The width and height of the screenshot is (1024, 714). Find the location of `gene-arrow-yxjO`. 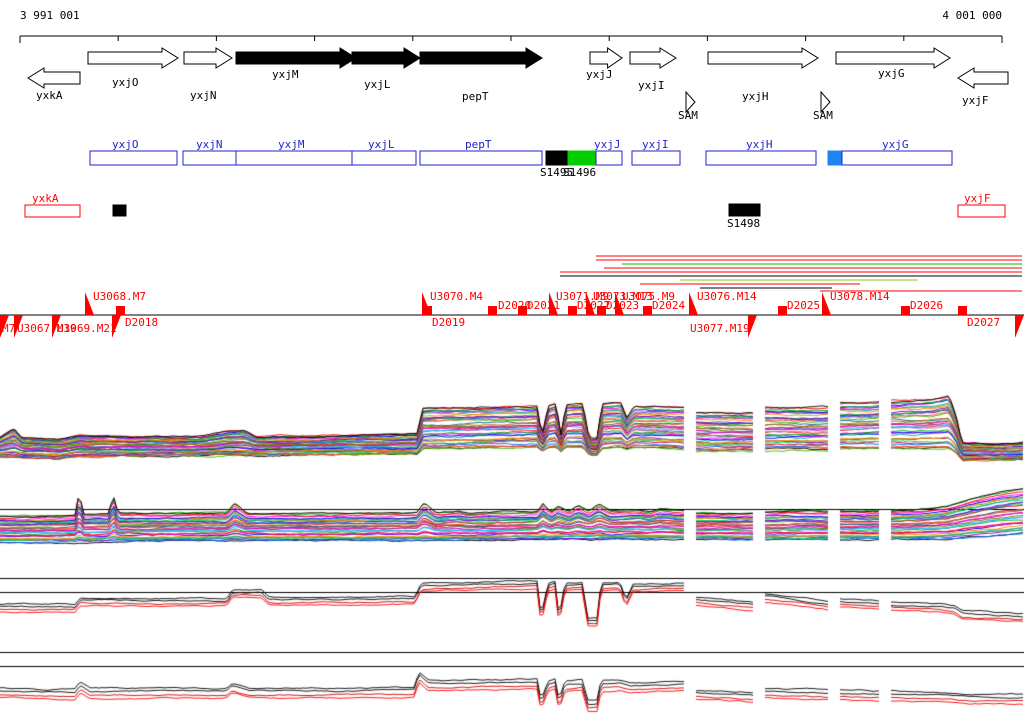

gene-arrow-yxjO is located at coordinates (133, 58).